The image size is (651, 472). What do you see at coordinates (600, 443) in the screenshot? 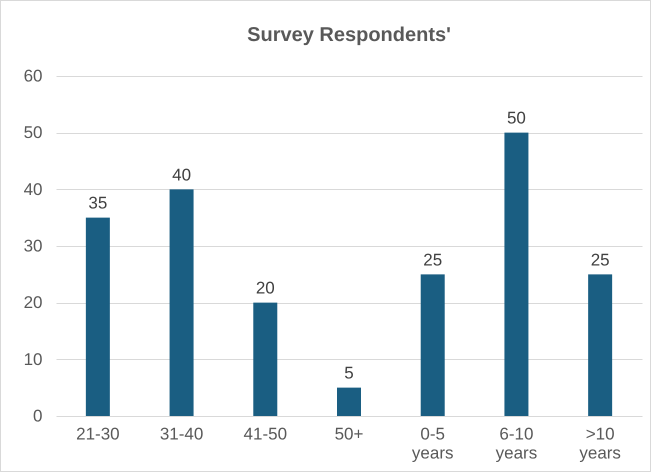
I see `x-tick-label: >10 years` at bounding box center [600, 443].